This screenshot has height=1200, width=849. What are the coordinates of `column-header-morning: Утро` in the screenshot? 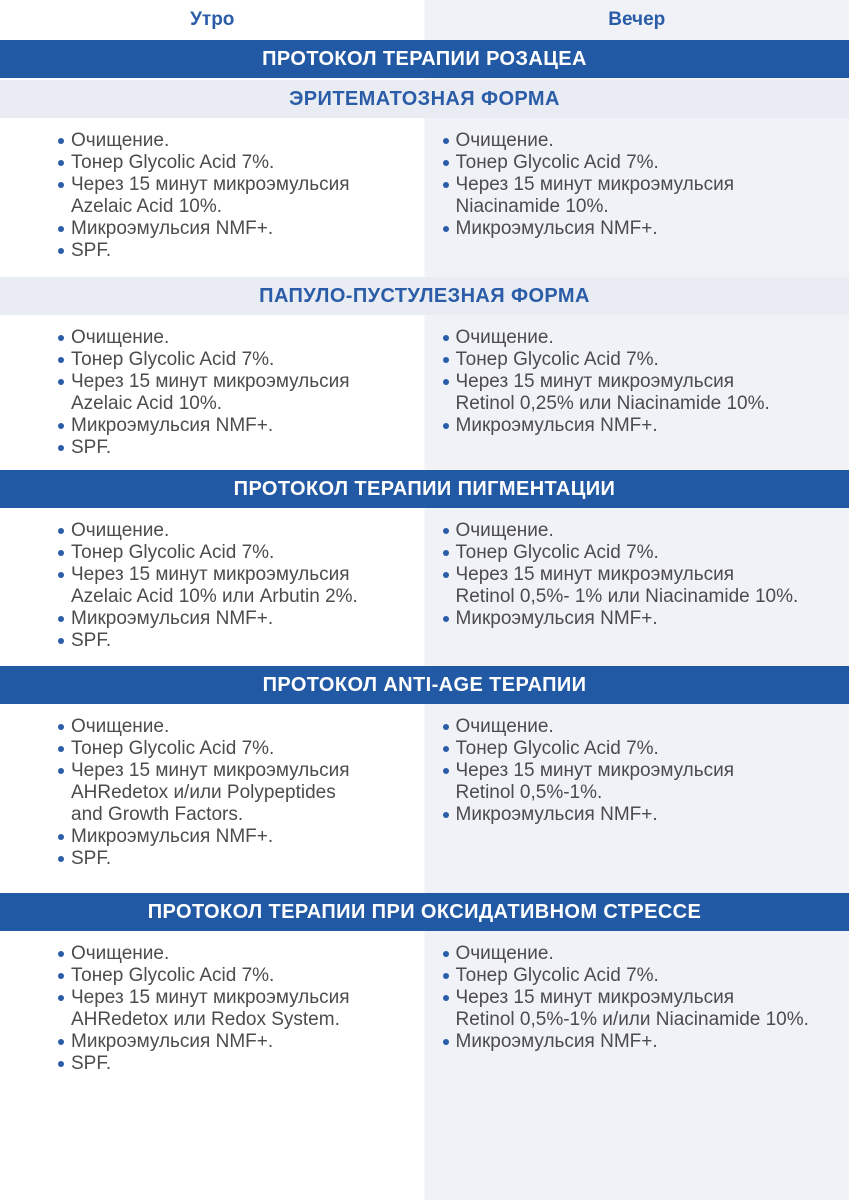 It's located at (212, 19).